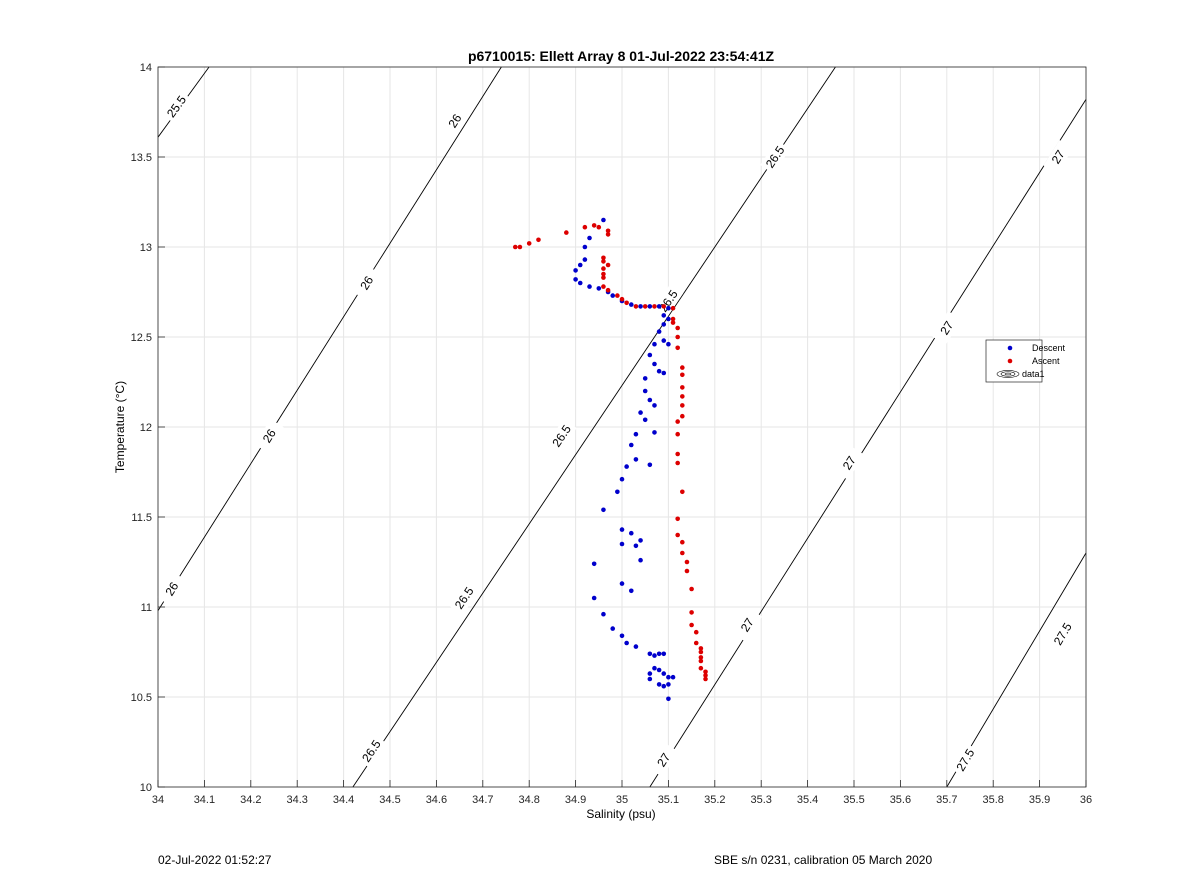 This screenshot has height=885, width=1200. Describe the element at coordinates (900, 800) in the screenshot. I see `x-tick-label: 35.6` at that location.